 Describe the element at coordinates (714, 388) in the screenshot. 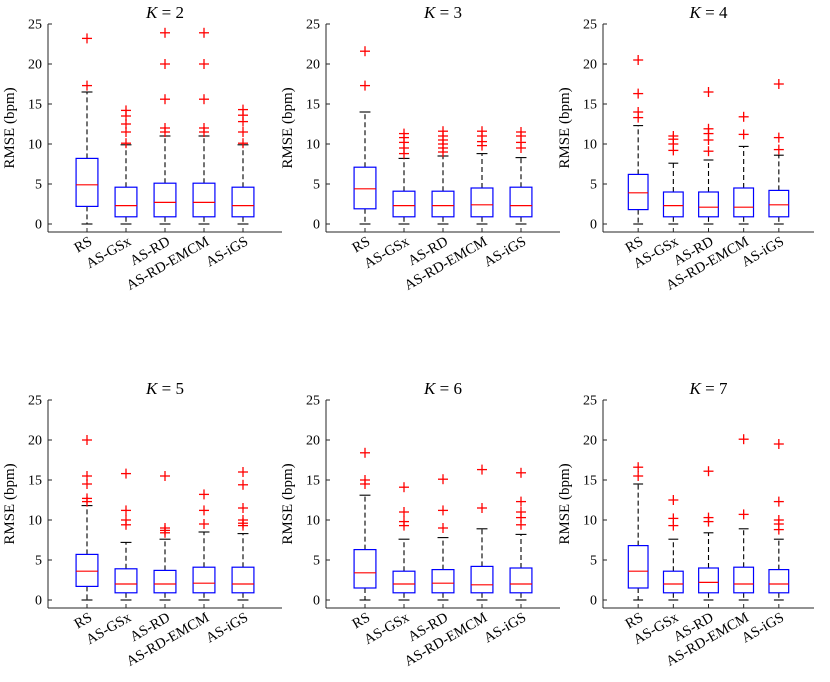

I see `chart-title-value: = 7` at that location.